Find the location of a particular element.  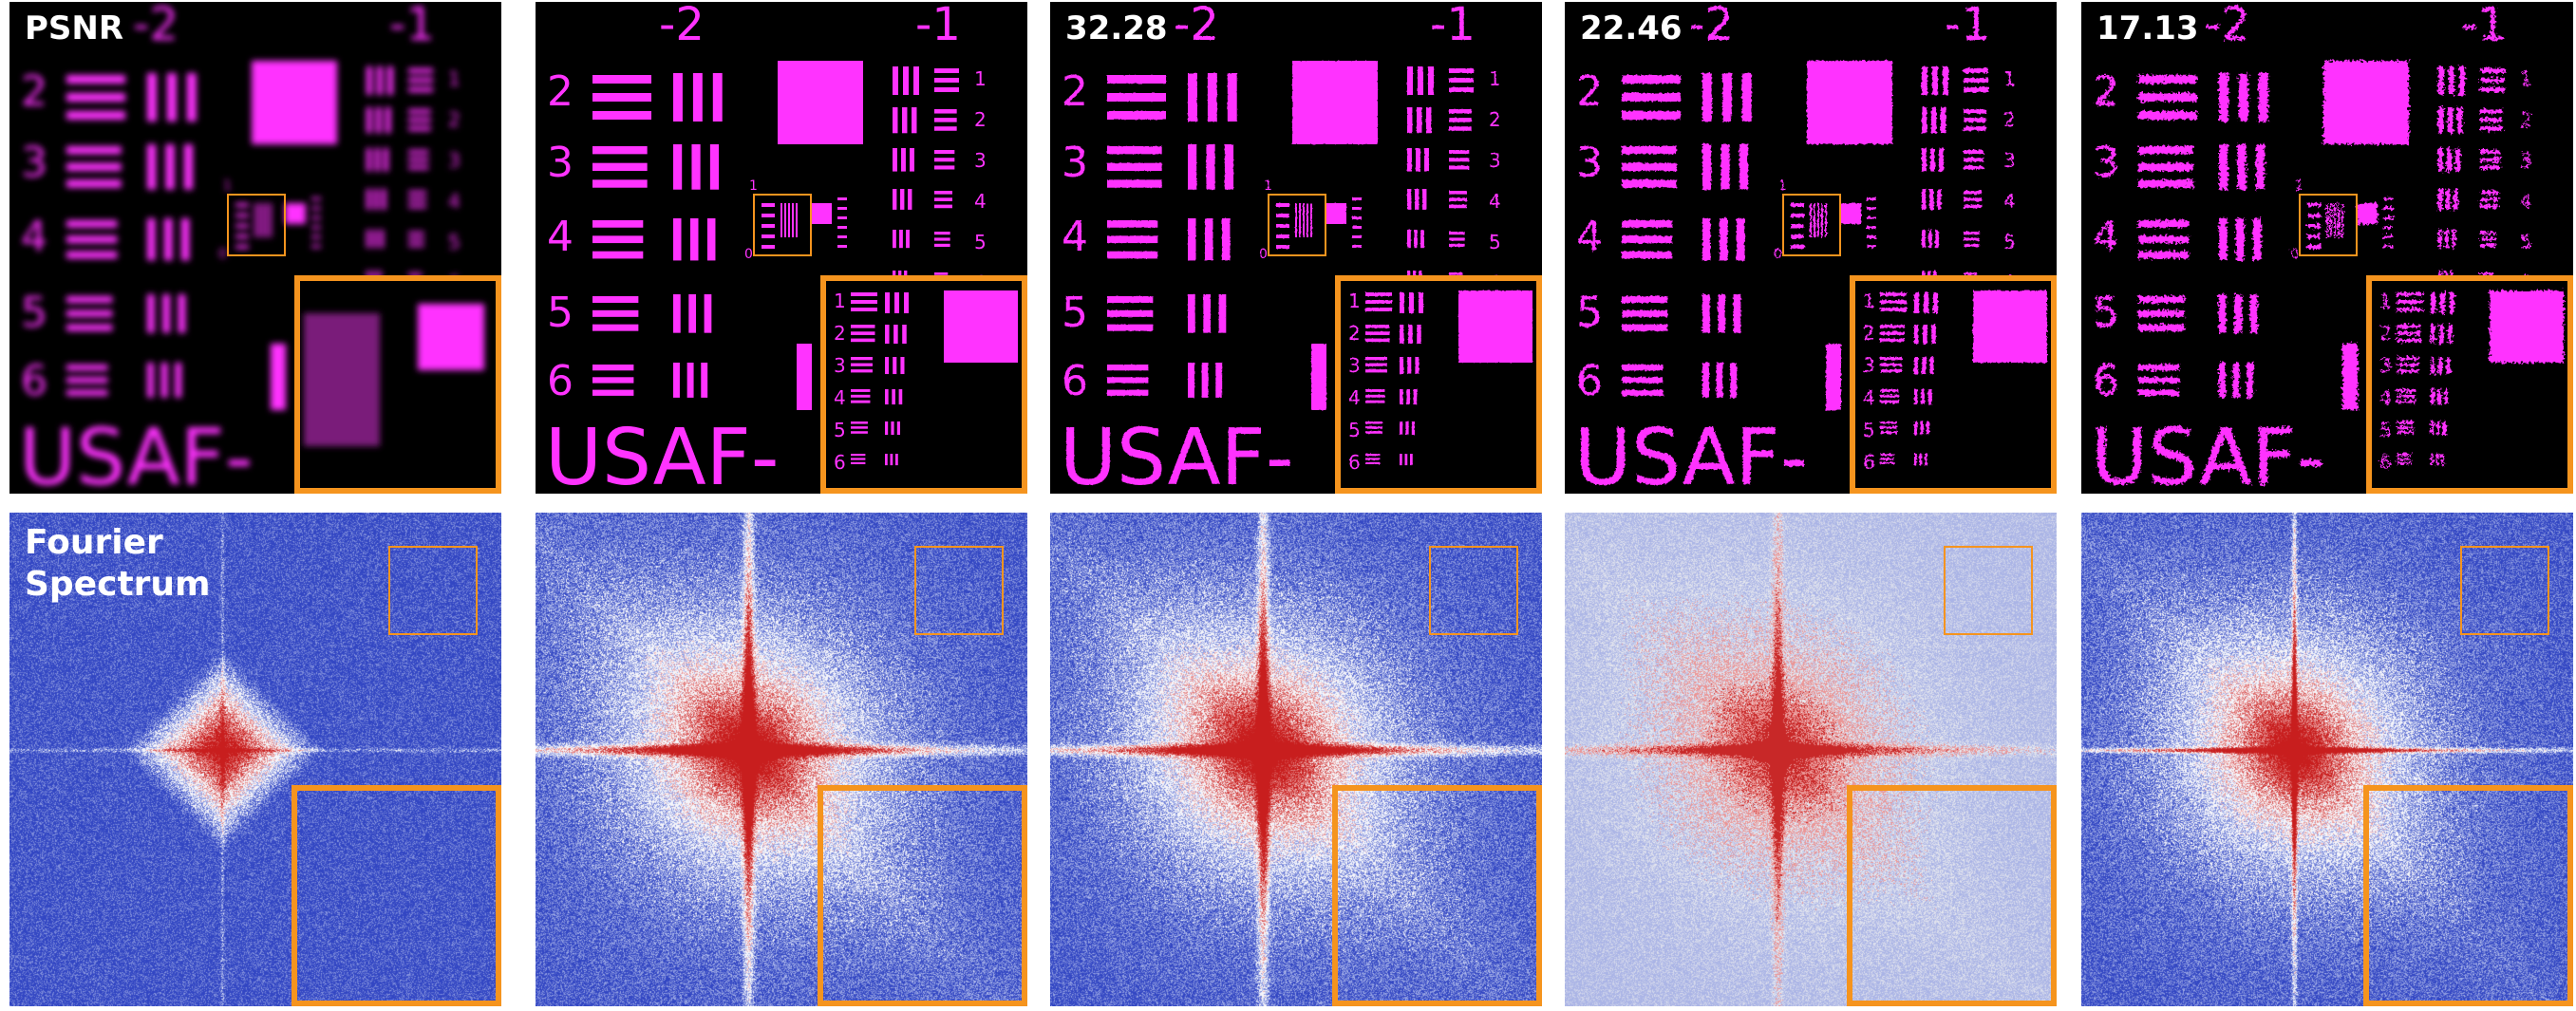

small-number-4: 4 is located at coordinates (1495, 202).